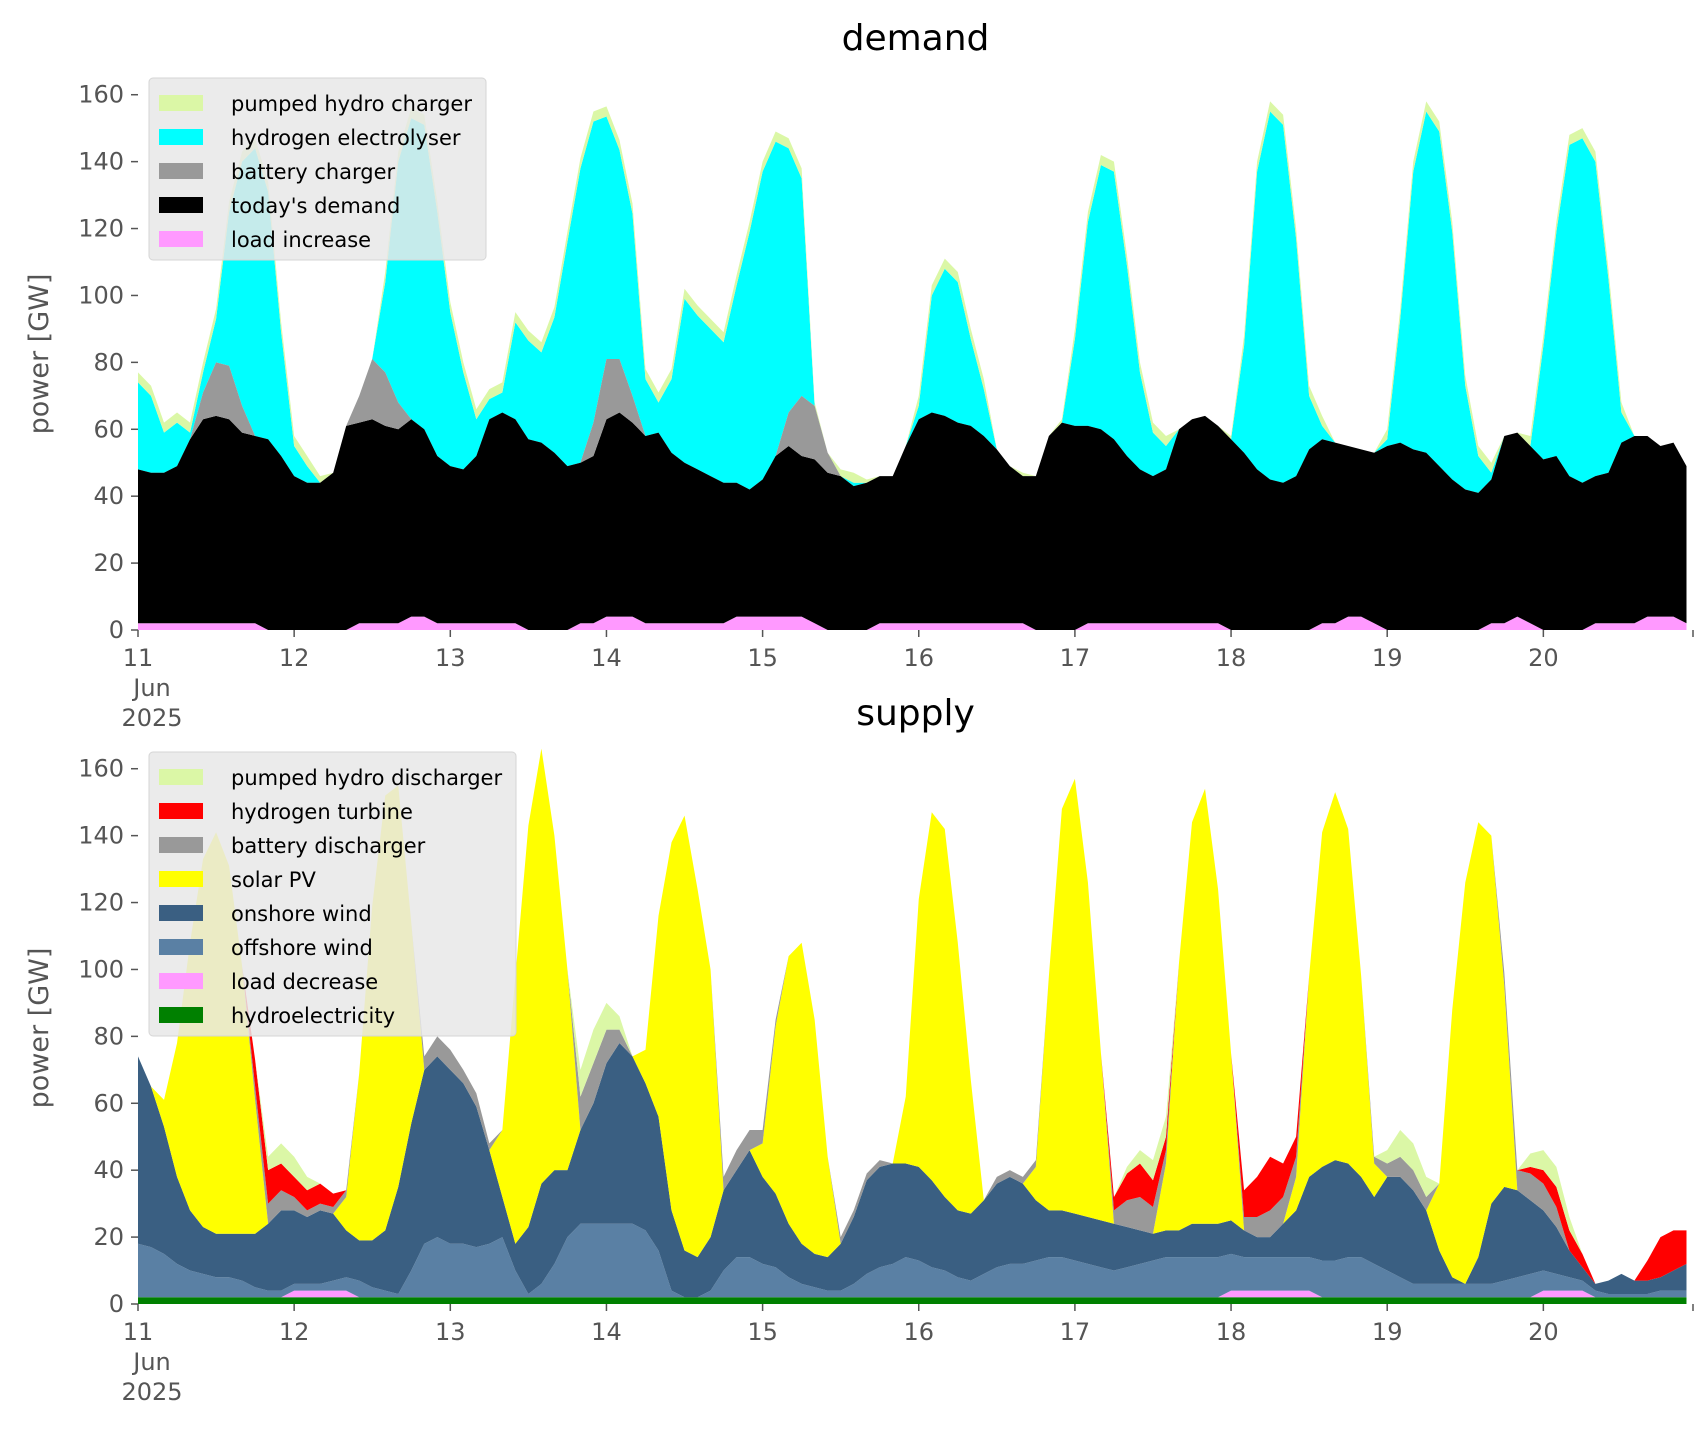 Image resolution: width=1706 pixels, height=1436 pixels. Describe the element at coordinates (181, 947) in the screenshot. I see `legend-swatch-offshore-wind` at that location.